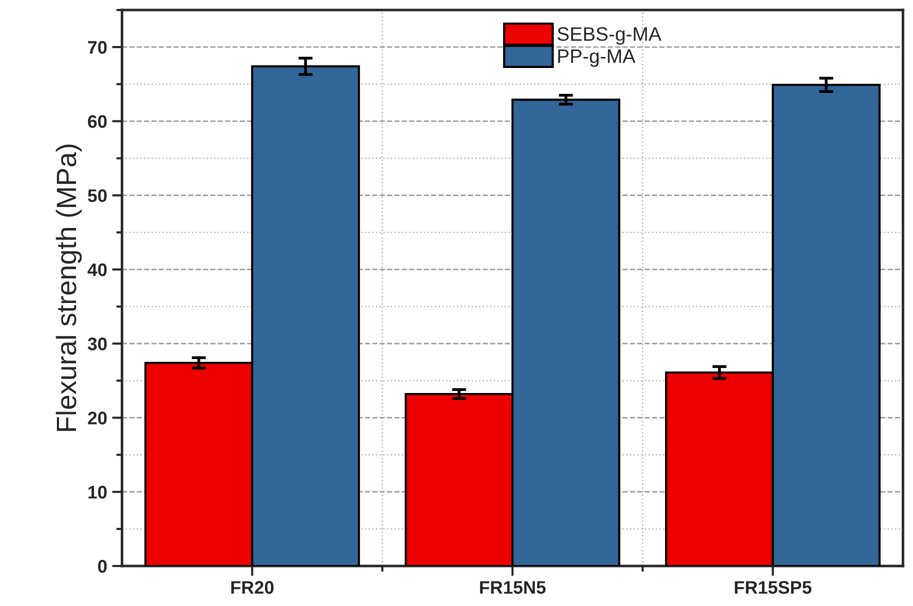 This screenshot has width=913, height=606. What do you see at coordinates (597, 58) in the screenshot?
I see `legend-label: PP-g-MA` at bounding box center [597, 58].